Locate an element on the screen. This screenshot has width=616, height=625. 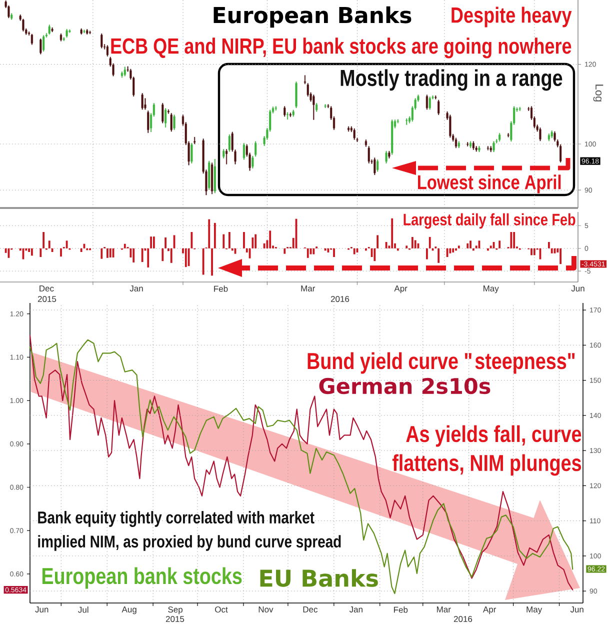
annotation: ECB QE and NIRP, EU bank stocks are going nowhere is located at coordinates (341, 48).